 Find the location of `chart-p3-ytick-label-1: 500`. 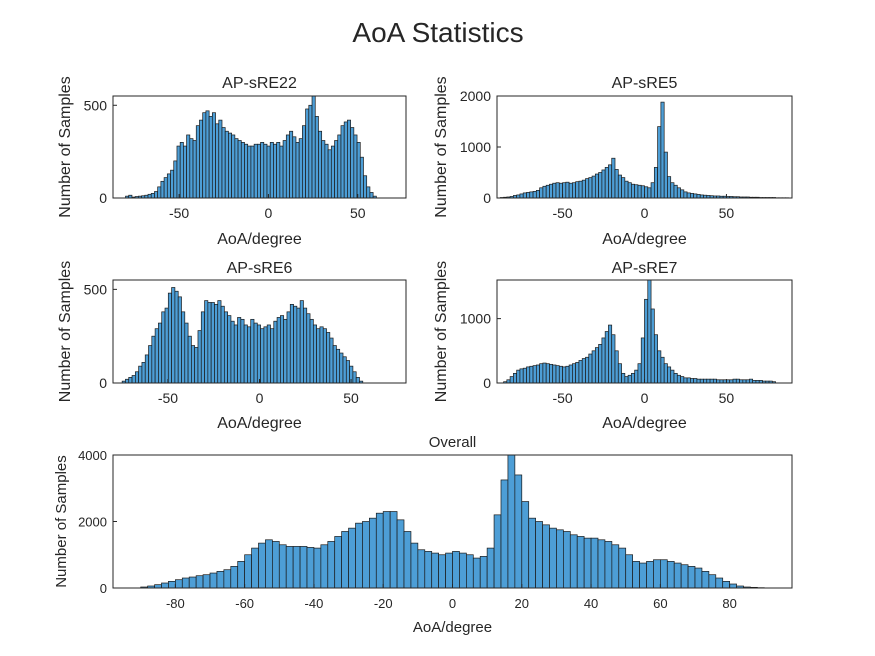

chart-p3-ytick-label-1: 500 is located at coordinates (96, 289).